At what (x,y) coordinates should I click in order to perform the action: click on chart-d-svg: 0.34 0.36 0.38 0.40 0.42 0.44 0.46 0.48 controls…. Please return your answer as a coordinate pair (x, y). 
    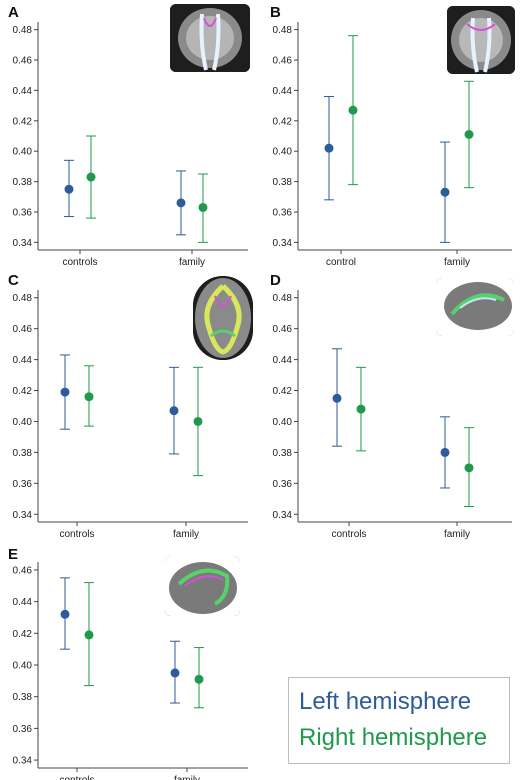
    Looking at the image, I should click on (392, 415).